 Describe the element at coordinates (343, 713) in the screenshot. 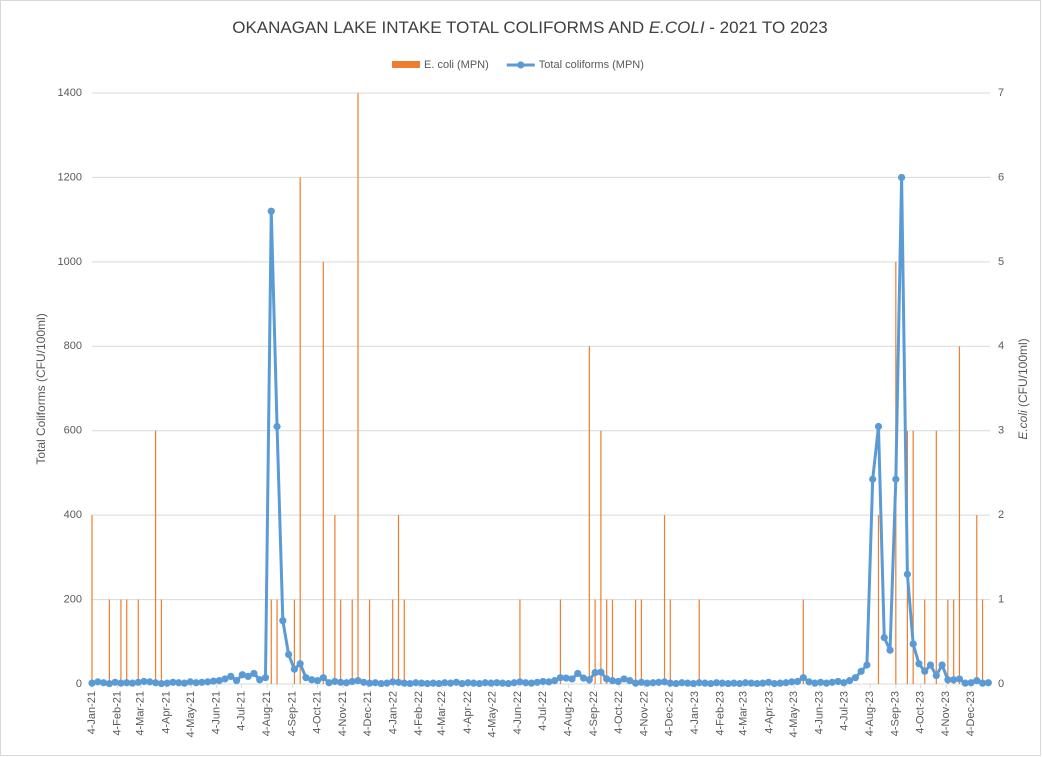

I see `x-tick-label: 4-Nov-21` at that location.